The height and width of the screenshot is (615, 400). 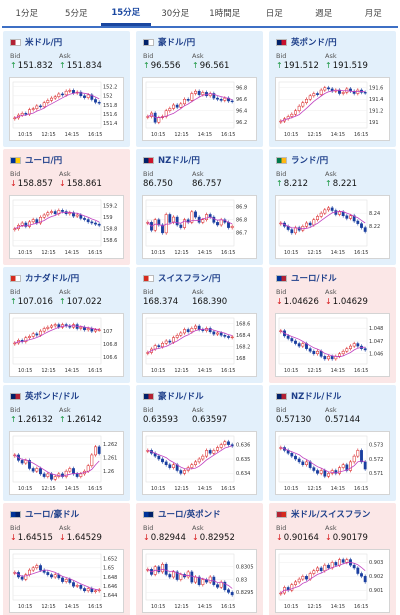 What do you see at coordinates (36, 42) in the screenshot?
I see `pair-title: 米ドル/円` at bounding box center [36, 42].